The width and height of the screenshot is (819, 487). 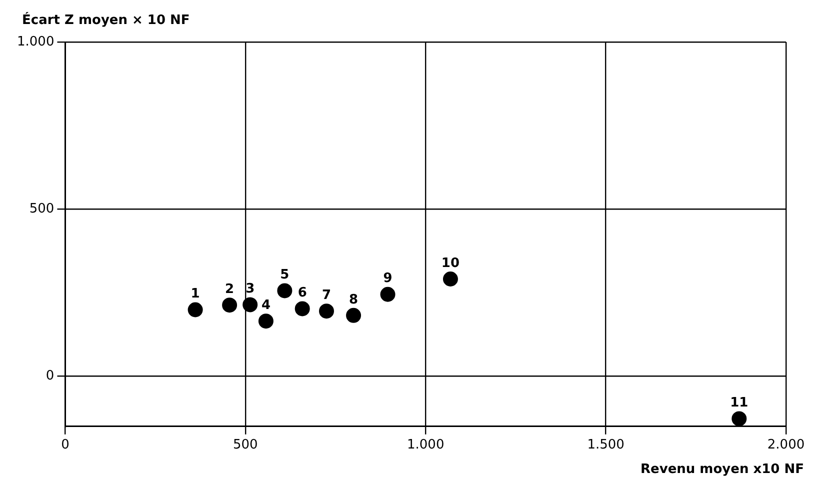 What do you see at coordinates (605, 445) in the screenshot?
I see `x-tick-label: 1.500` at bounding box center [605, 445].